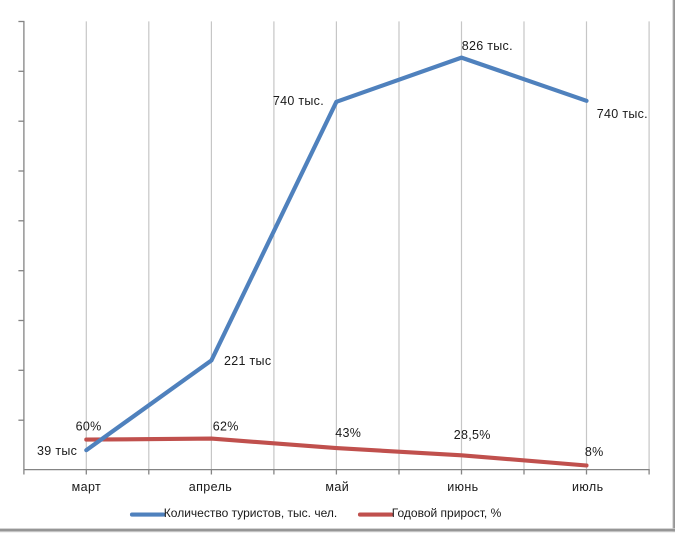 The width and height of the screenshot is (675, 533). Describe the element at coordinates (447, 513) in the screenshot. I see `svg-text: Годовой прирост, %` at that location.